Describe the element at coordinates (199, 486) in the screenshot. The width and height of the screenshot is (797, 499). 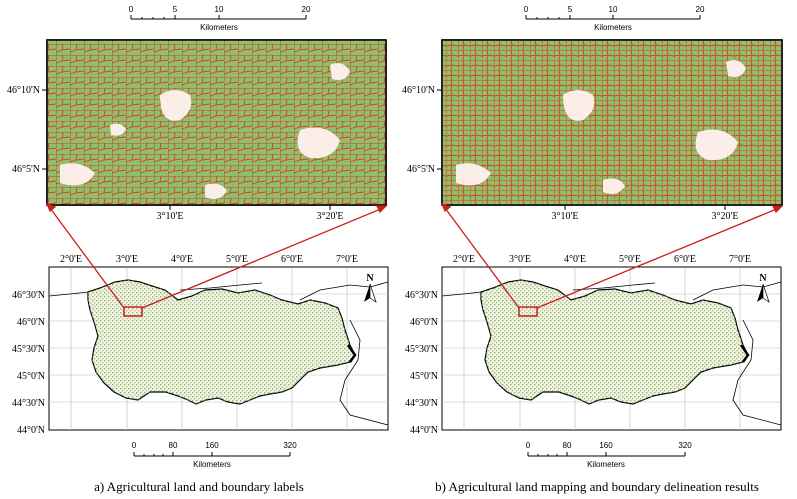
I see `panel-a-caption: a) Agricultural land and boundary labels` at that location.